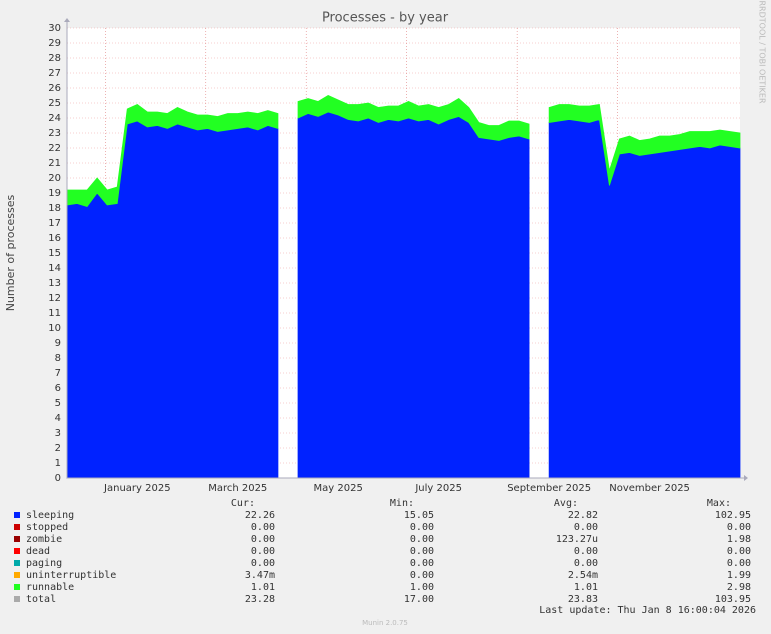  What do you see at coordinates (54, 223) in the screenshot?
I see `y-tick-label: 17` at bounding box center [54, 223].